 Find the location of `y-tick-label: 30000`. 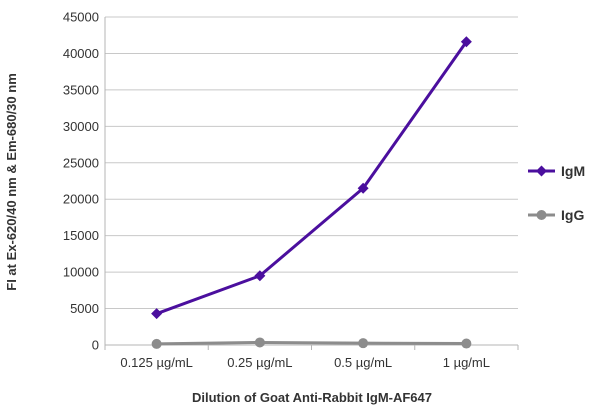

y-tick-label: 30000 is located at coordinates (81, 126).